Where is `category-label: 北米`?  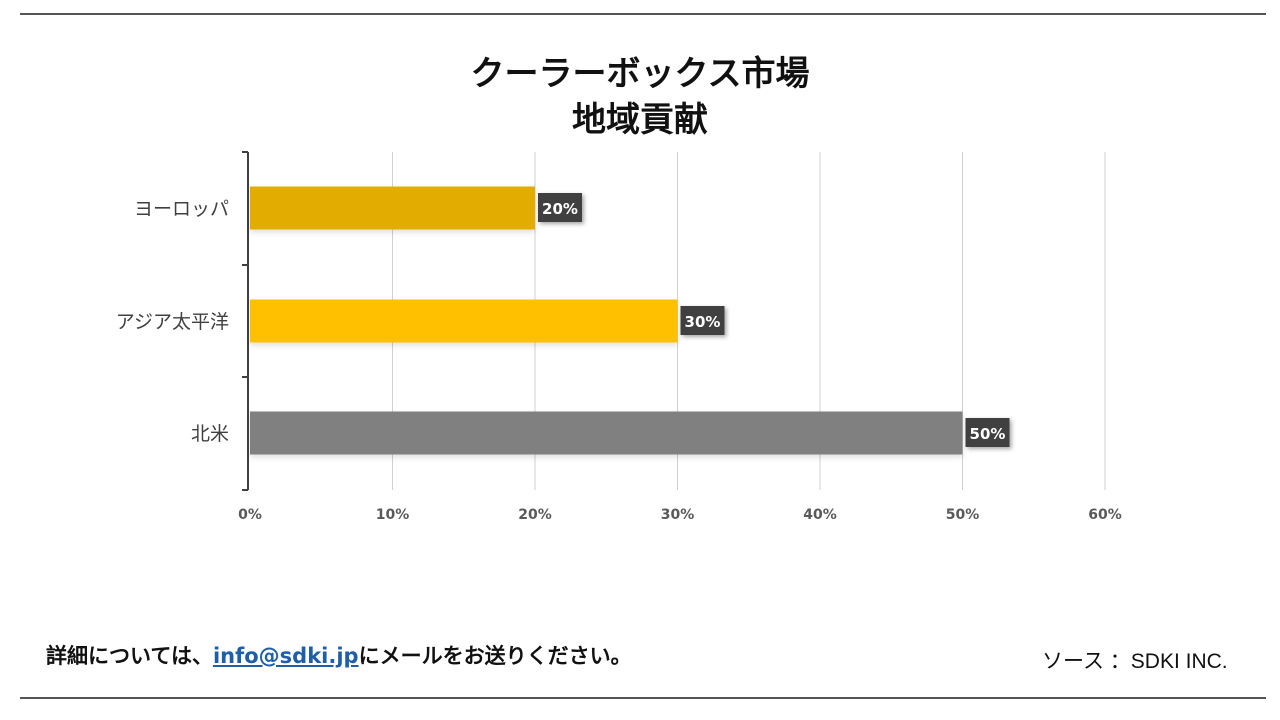 category-label: 北米 is located at coordinates (210, 434).